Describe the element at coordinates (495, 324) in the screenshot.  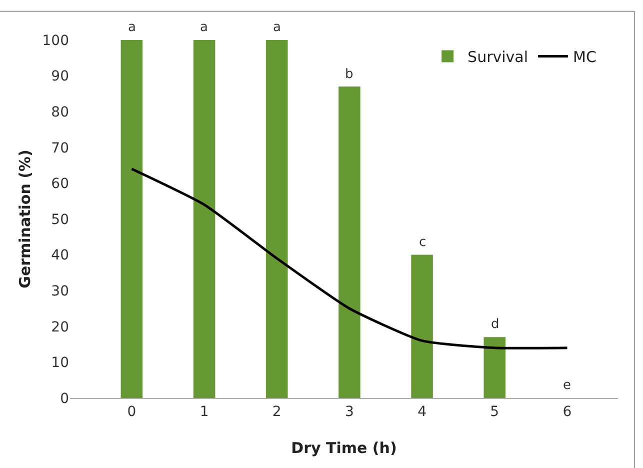
I see `annotation: d` at that location.